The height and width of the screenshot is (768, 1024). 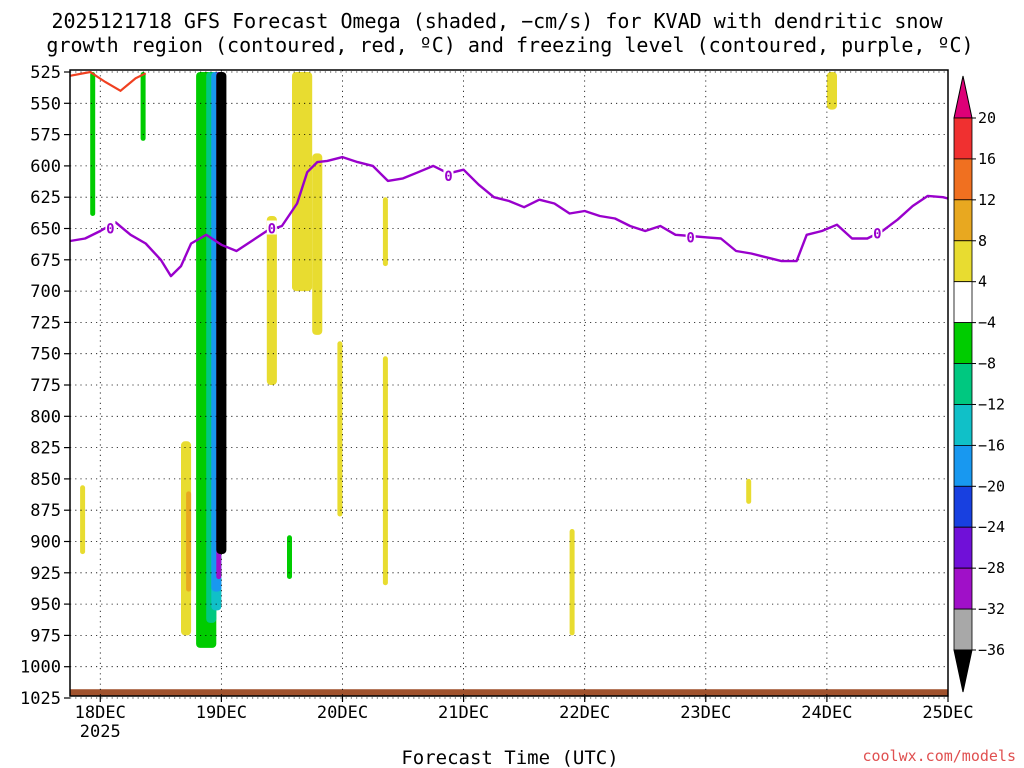 I want to click on x-tick-label: 25DEC, so click(x=947, y=713).